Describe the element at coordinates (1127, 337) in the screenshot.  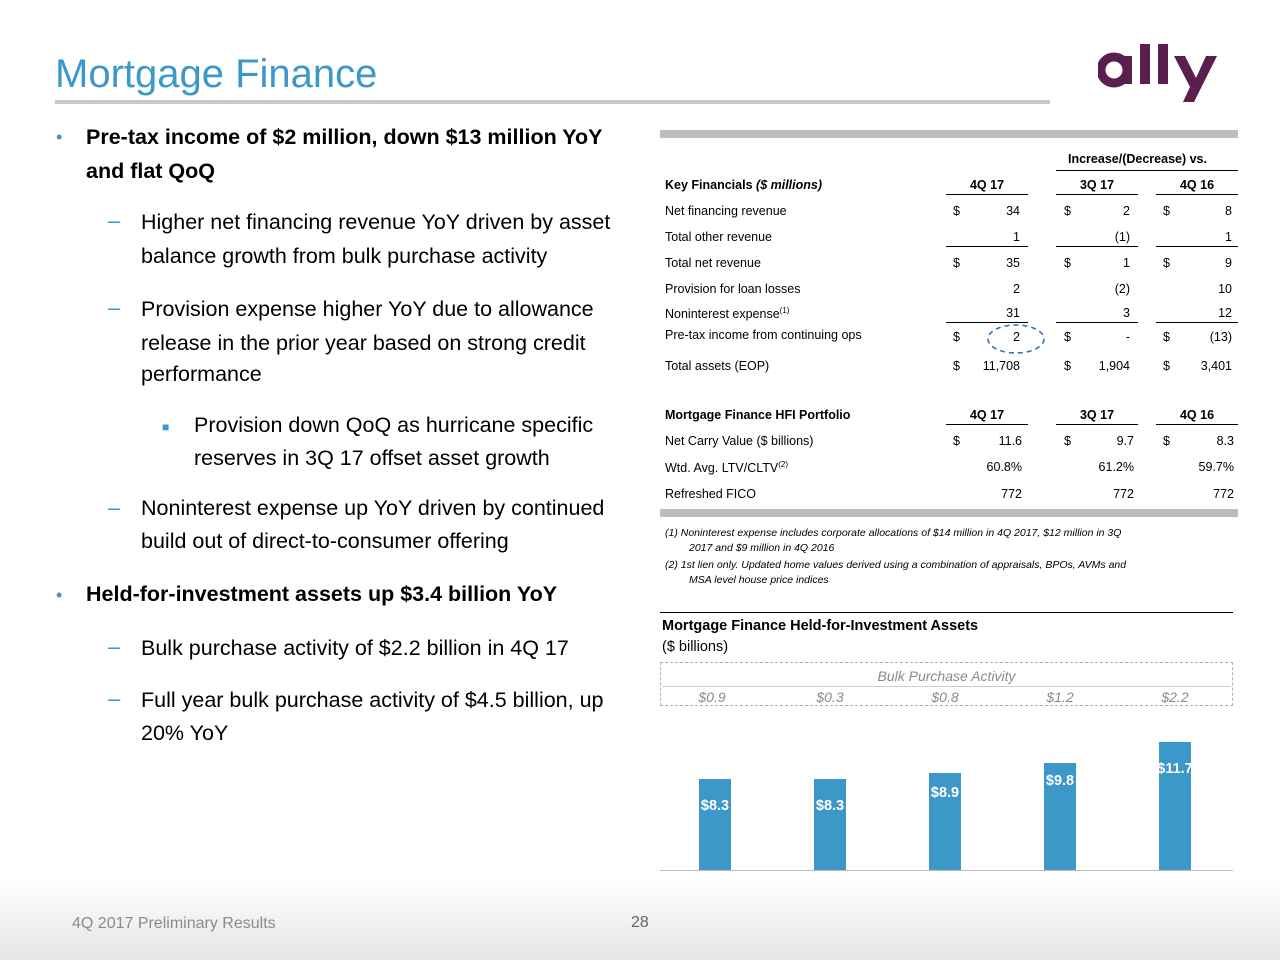
I see `kf-cell: -` at that location.